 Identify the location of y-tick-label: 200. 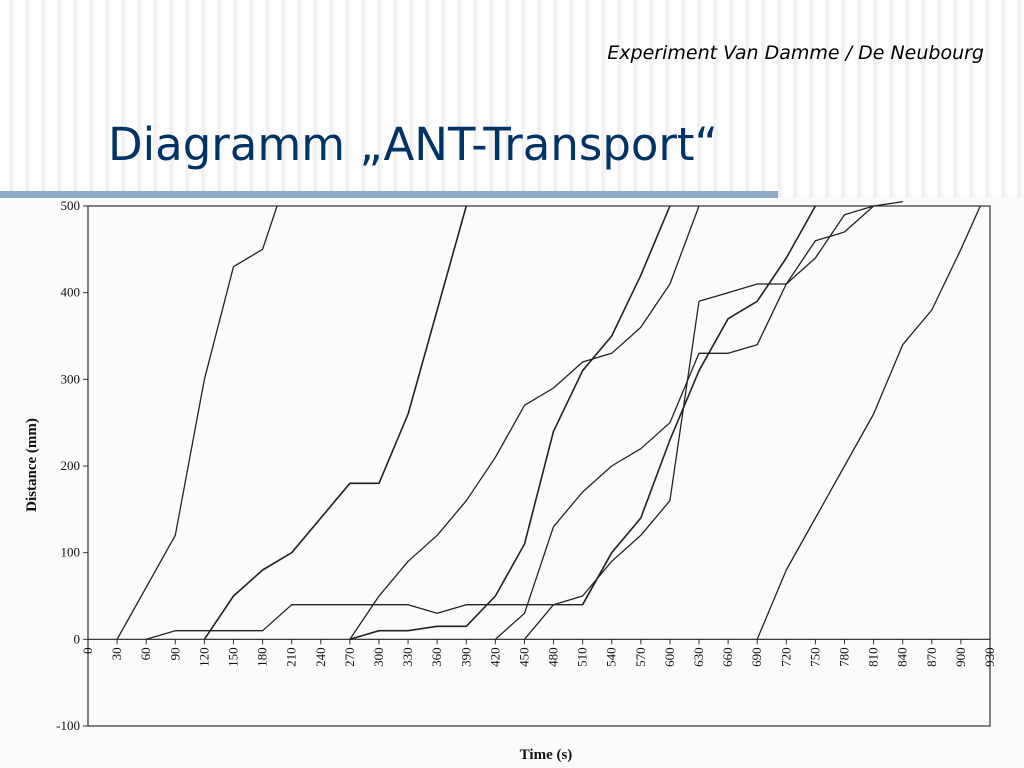
(71, 465).